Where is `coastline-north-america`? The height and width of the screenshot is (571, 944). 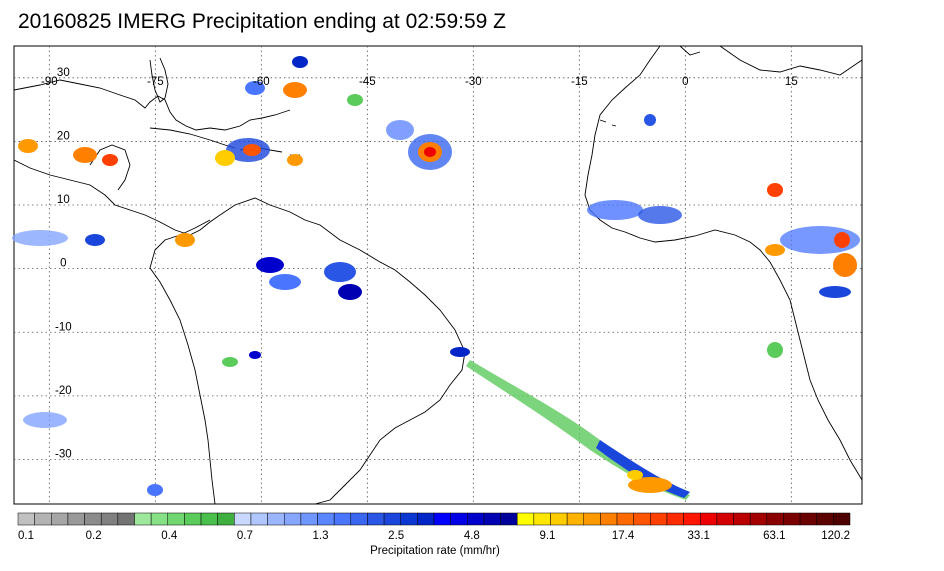
coastline-north-america is located at coordinates (152, 105).